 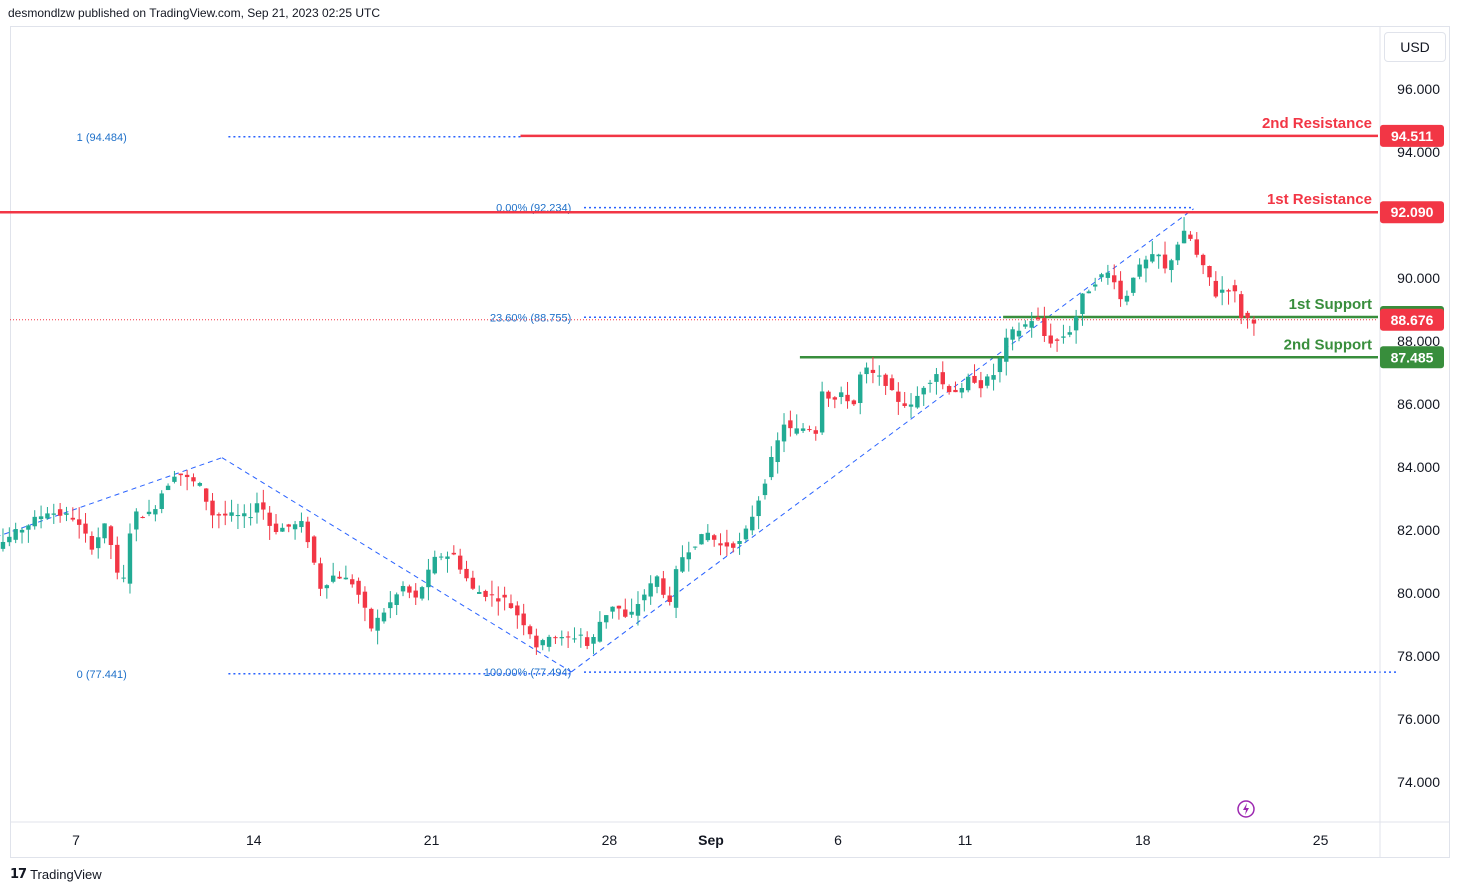 I want to click on fib-level-label: 0 (77.441), so click(x=102, y=675).